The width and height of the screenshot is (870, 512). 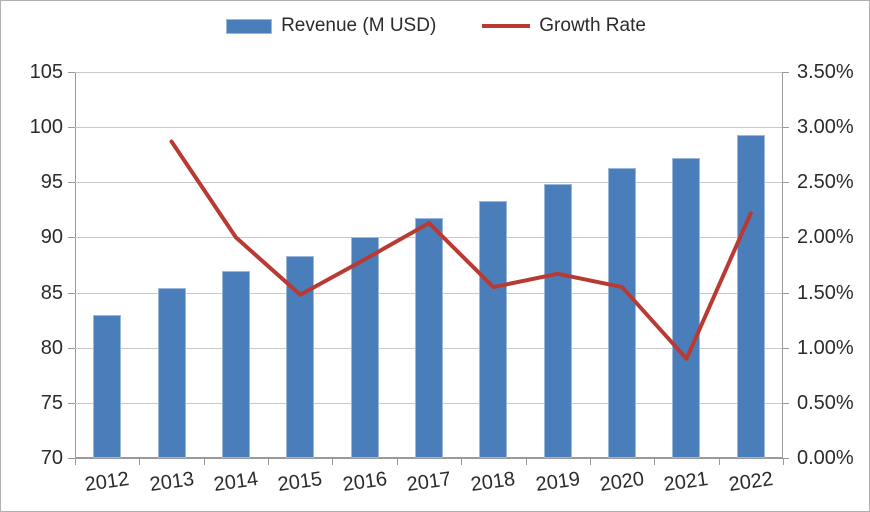 I want to click on x-axis-tick-label-2012: 2012, so click(x=107, y=482).